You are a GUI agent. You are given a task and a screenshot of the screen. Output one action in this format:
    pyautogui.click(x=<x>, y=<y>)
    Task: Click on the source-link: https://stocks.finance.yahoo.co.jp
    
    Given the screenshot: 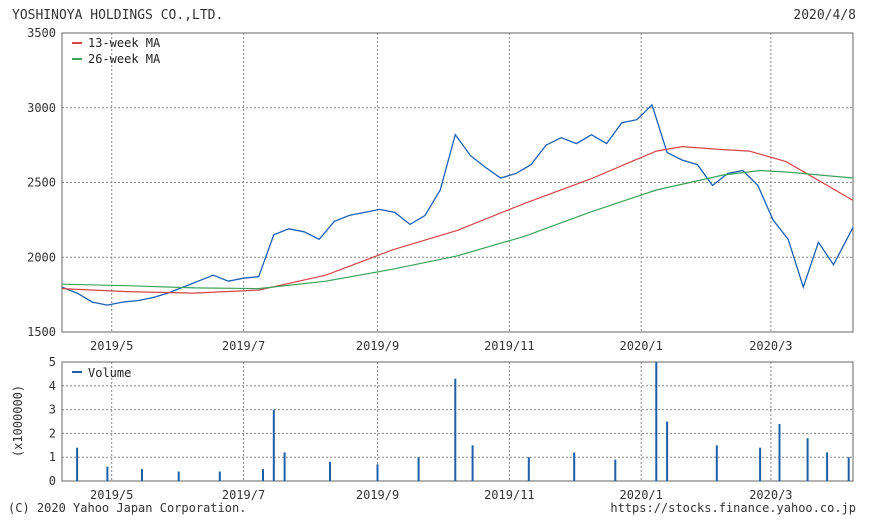 What is the action you would take?
    pyautogui.click(x=733, y=508)
    